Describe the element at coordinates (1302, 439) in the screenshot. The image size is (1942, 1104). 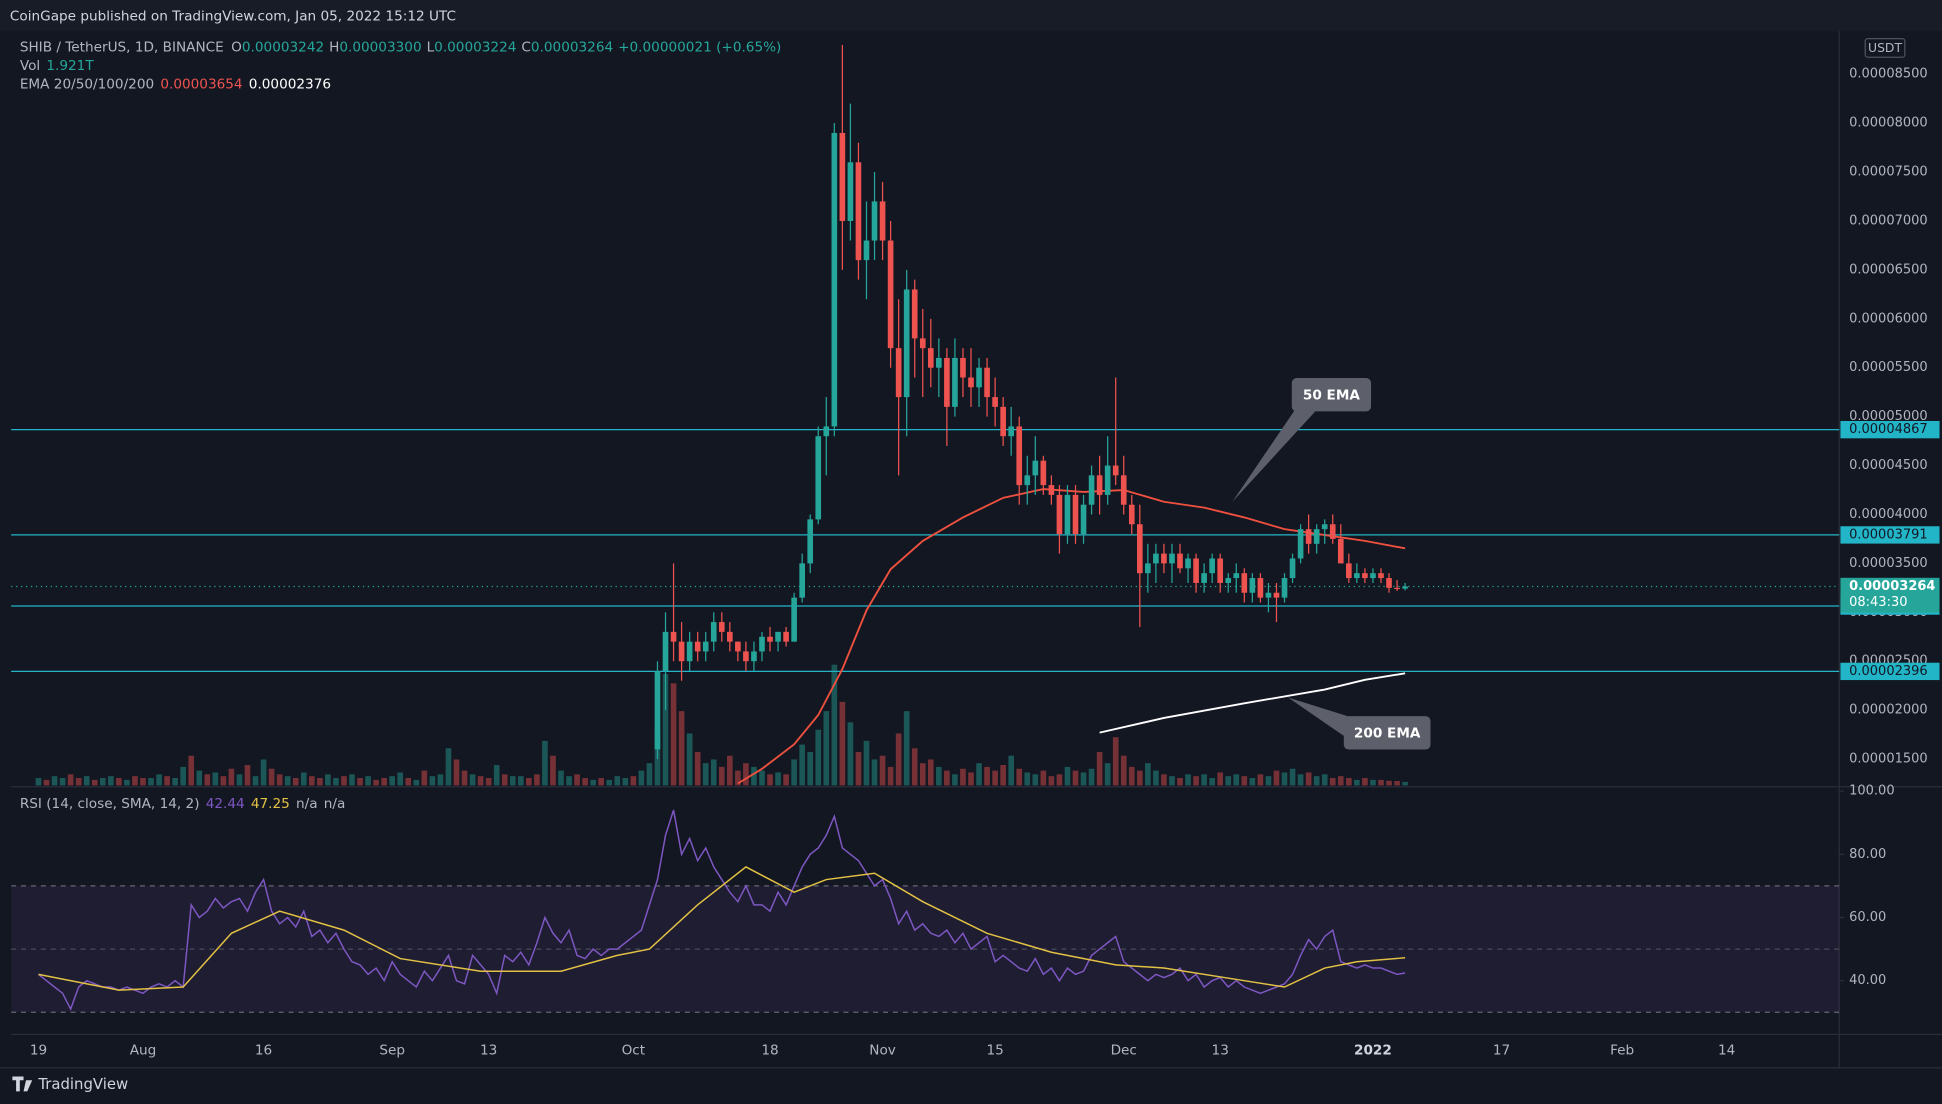
I see `callout-50-ema: 50 EMA` at that location.